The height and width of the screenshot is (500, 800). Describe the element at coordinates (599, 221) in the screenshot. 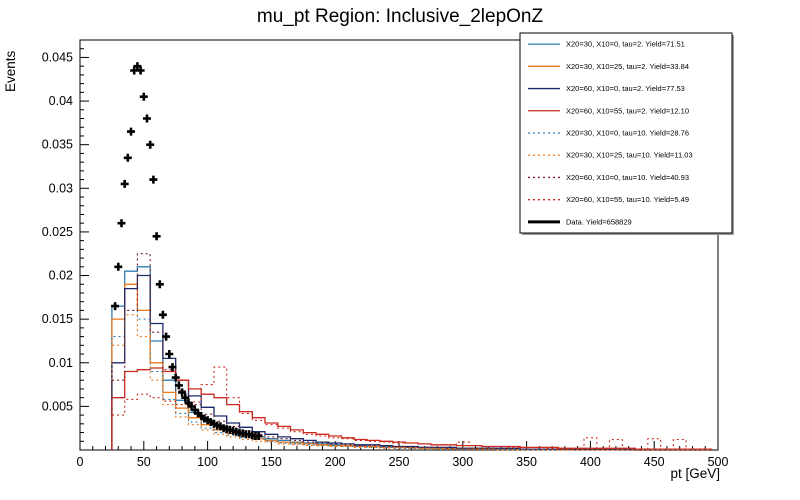

I see `legend-label-8: Data. Yield=658829` at that location.